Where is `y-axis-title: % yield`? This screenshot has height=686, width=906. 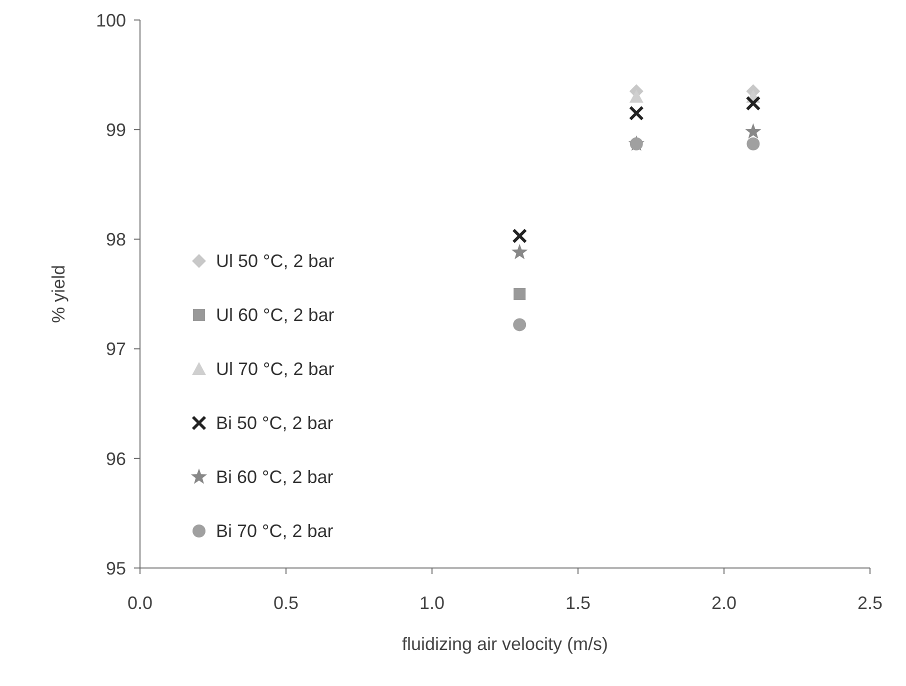
y-axis-title: % yield is located at coordinates (58, 294).